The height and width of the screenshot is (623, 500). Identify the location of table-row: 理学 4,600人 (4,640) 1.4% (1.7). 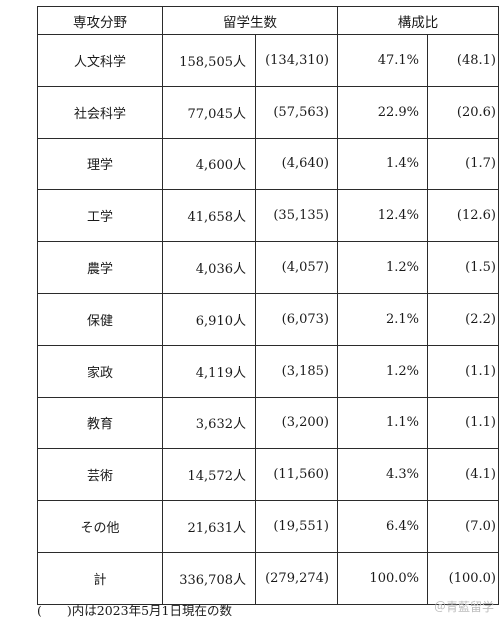
(268, 164).